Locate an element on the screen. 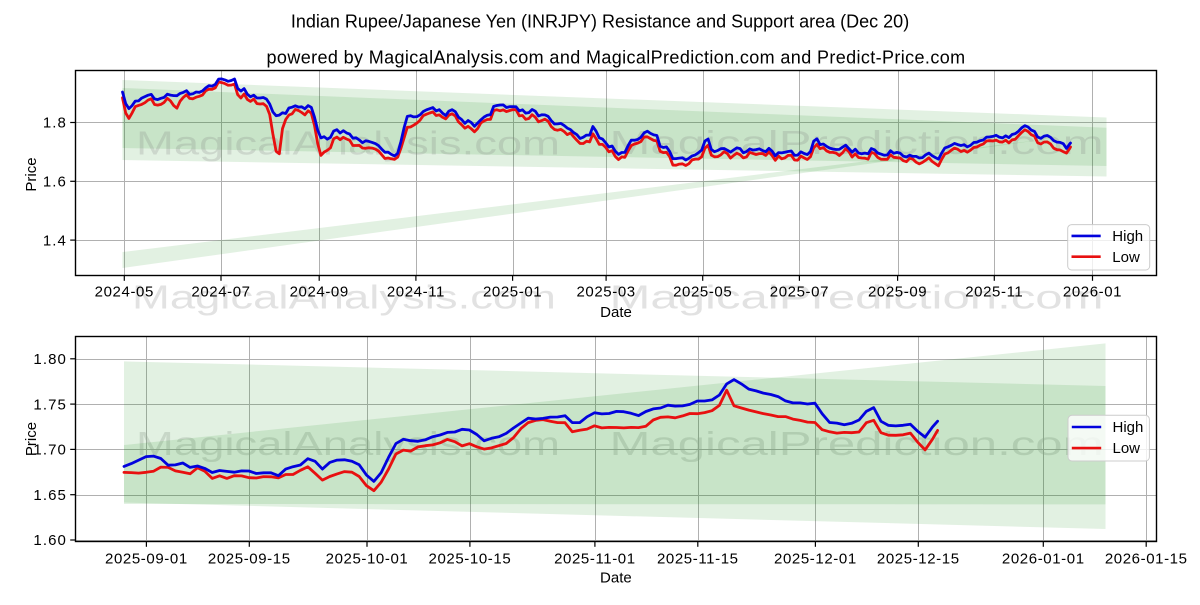 The image size is (1200, 605). svg-text: 1.65 is located at coordinates (50, 495).